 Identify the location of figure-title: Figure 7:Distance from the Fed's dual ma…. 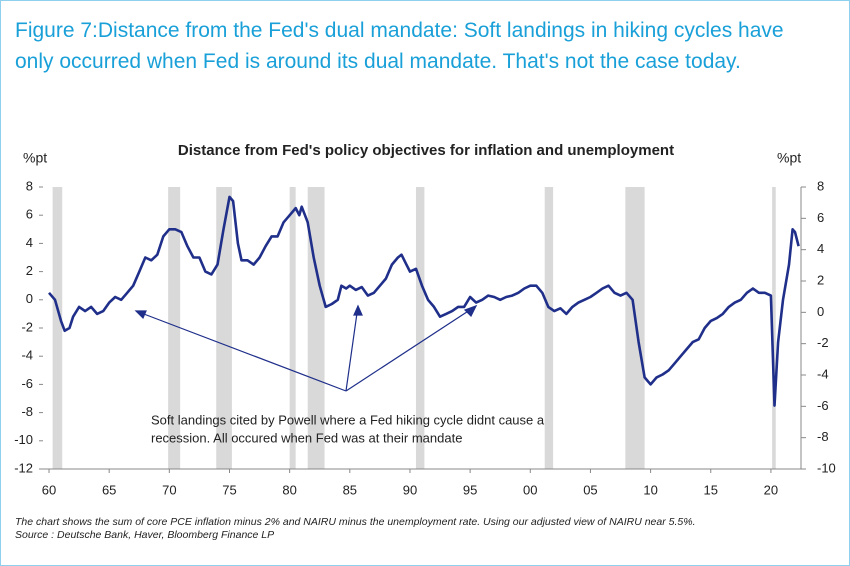
(399, 46).